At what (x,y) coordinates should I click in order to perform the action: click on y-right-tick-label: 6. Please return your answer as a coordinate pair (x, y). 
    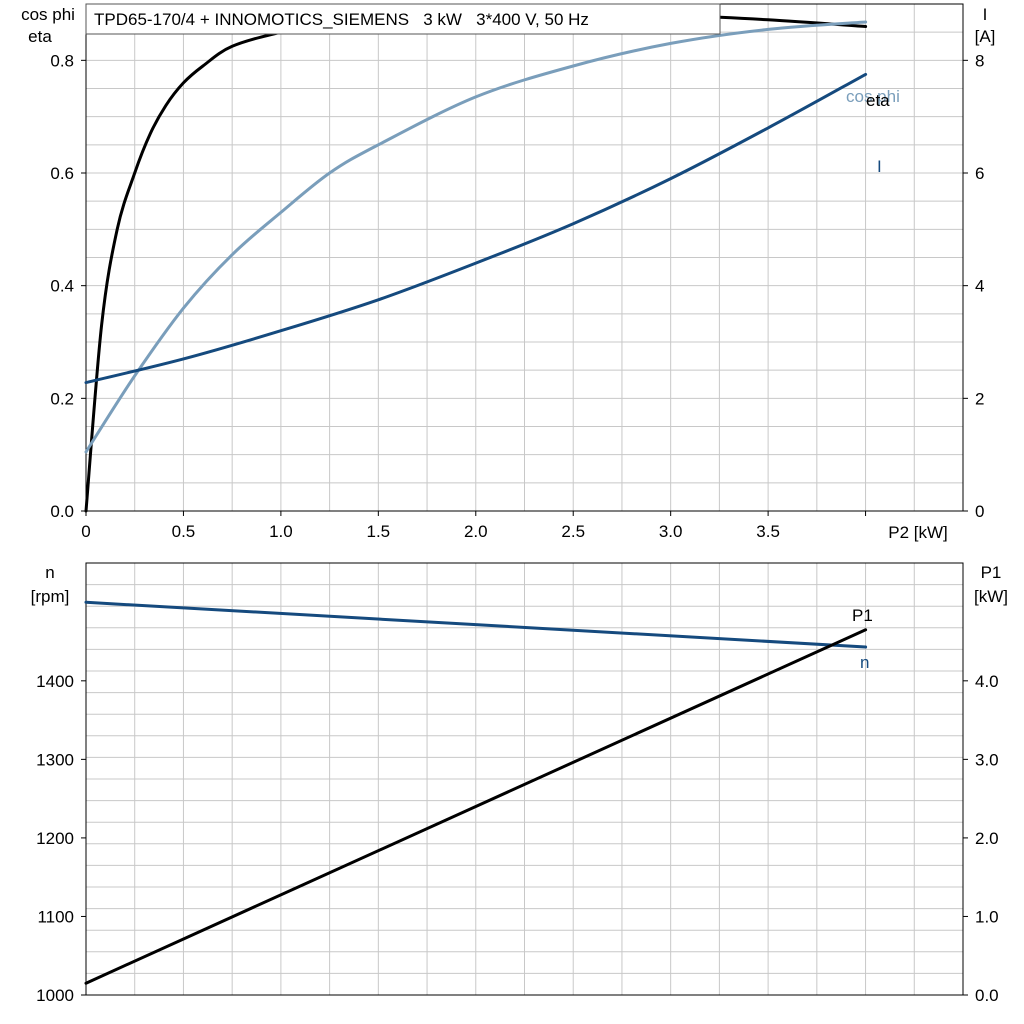
    Looking at the image, I should click on (979, 173).